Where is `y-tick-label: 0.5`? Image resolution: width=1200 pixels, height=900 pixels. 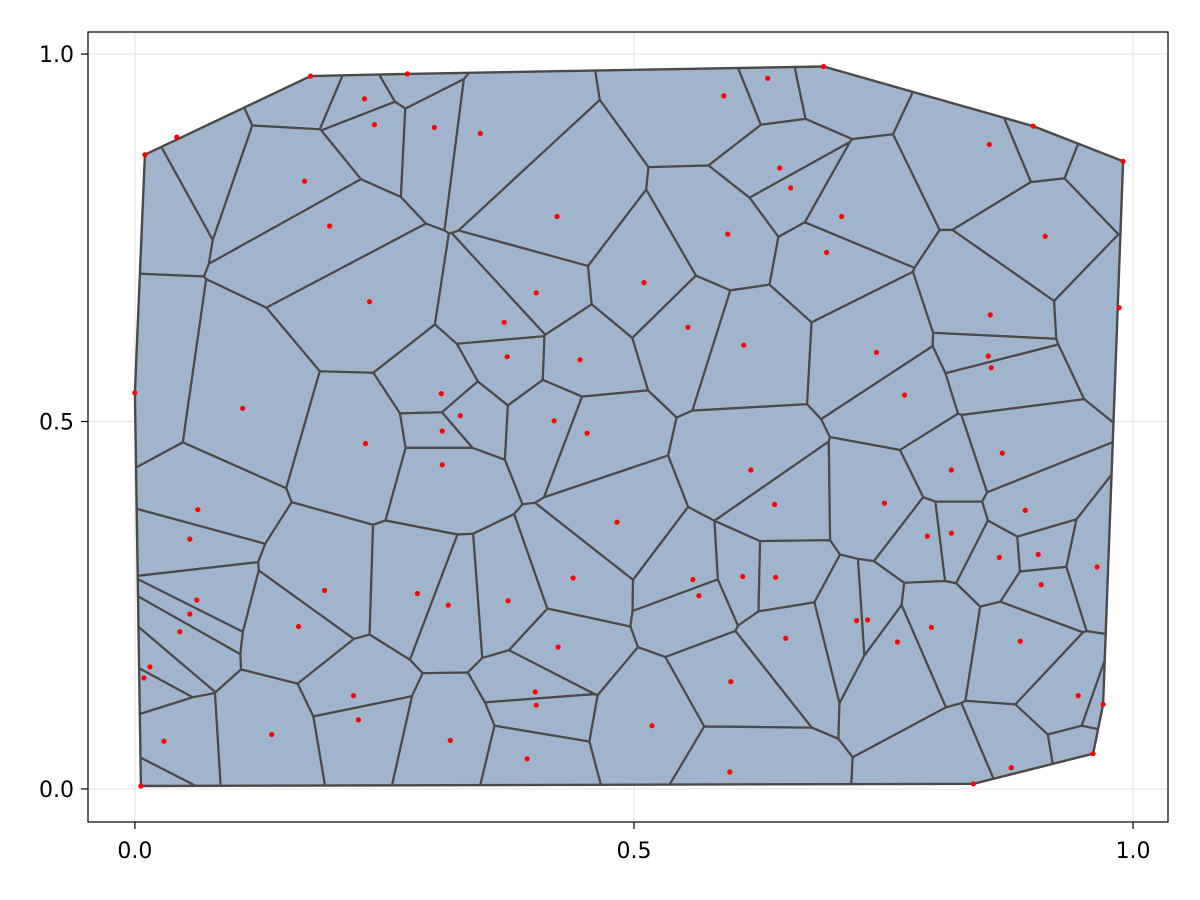 y-tick-label: 0.5 is located at coordinates (56, 422).